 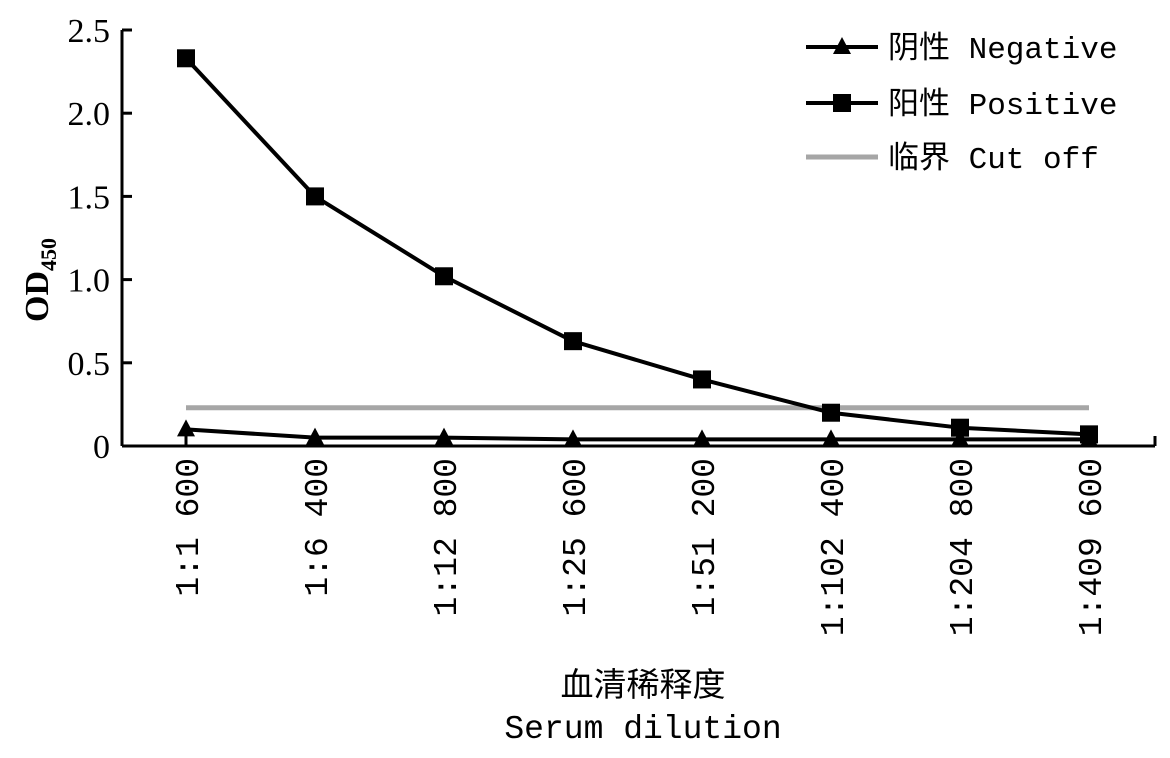 I want to click on y-tick-label: 1.5, so click(x=89, y=197).